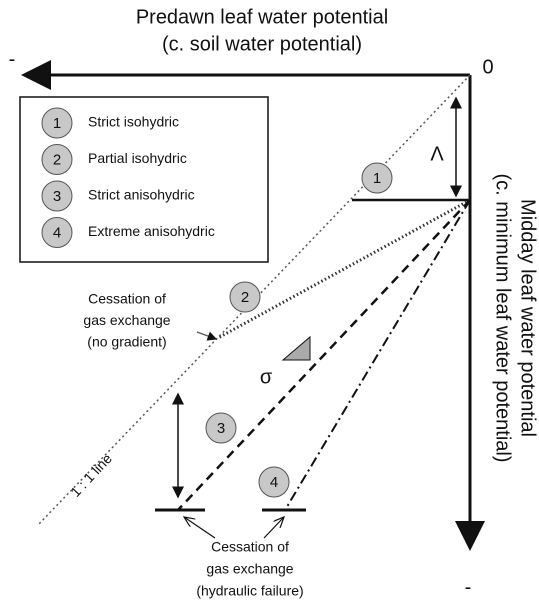  What do you see at coordinates (262, 44) in the screenshot?
I see `subtitle: (c. soil water potential)` at bounding box center [262, 44].